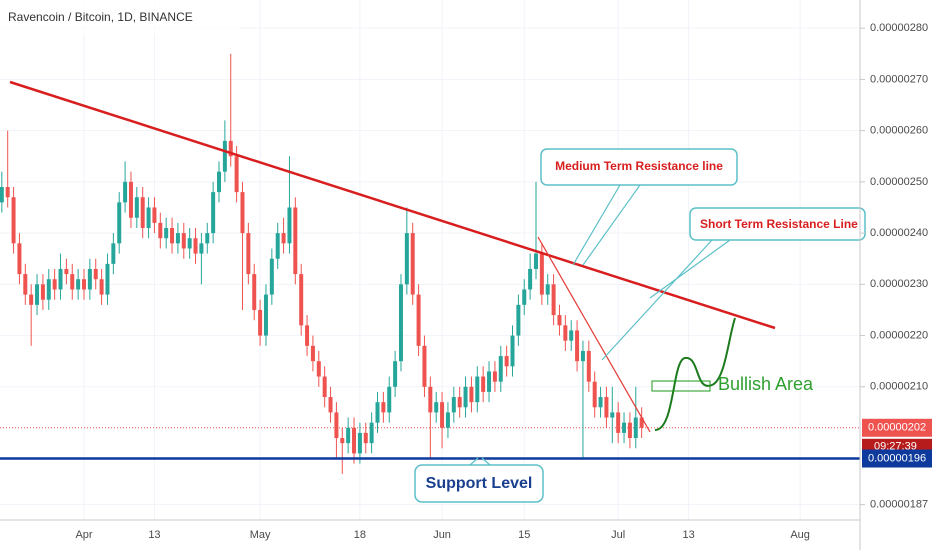 The width and height of the screenshot is (932, 550). I want to click on y-tick-label: 0.00000260, so click(899, 131).